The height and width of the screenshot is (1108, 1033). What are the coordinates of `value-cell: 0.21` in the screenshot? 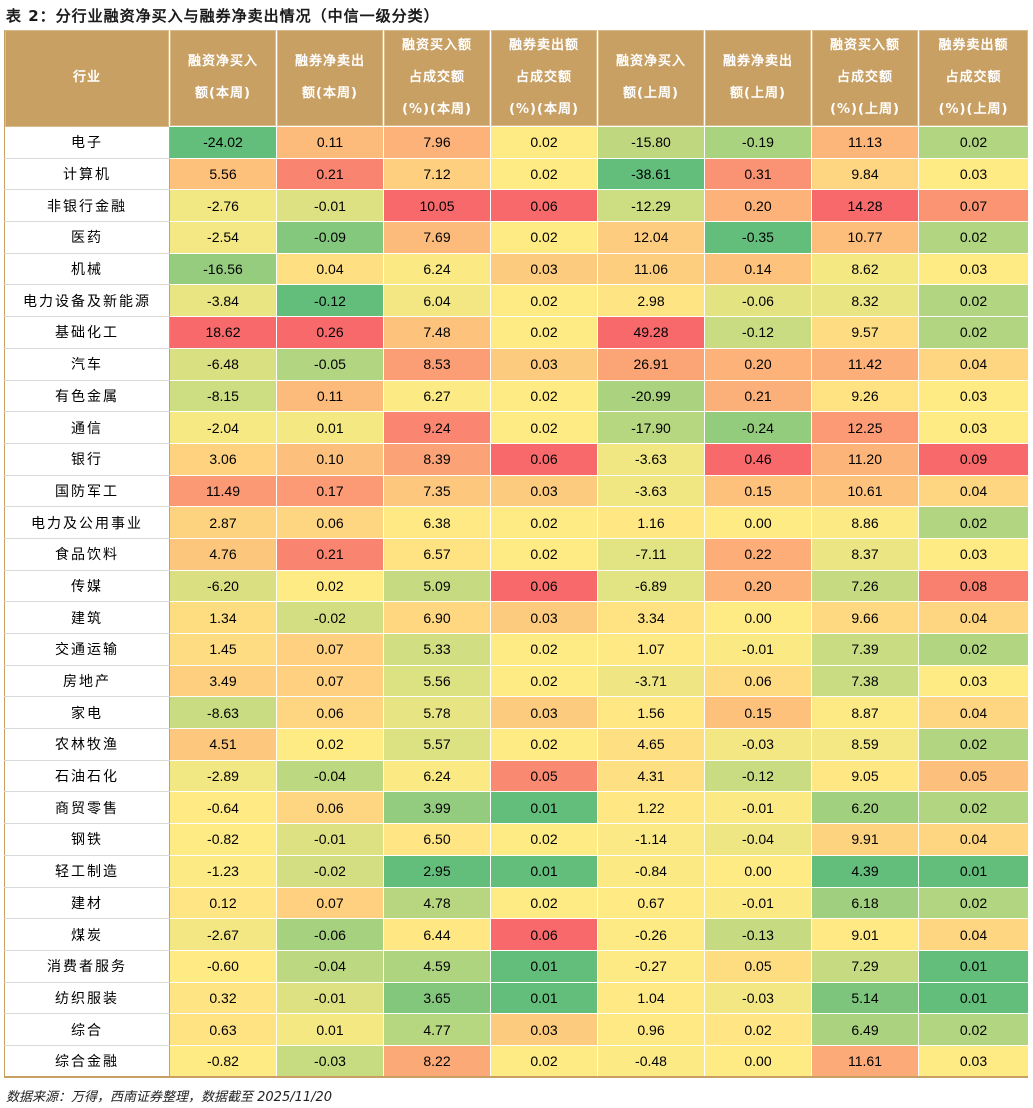 It's located at (330, 554).